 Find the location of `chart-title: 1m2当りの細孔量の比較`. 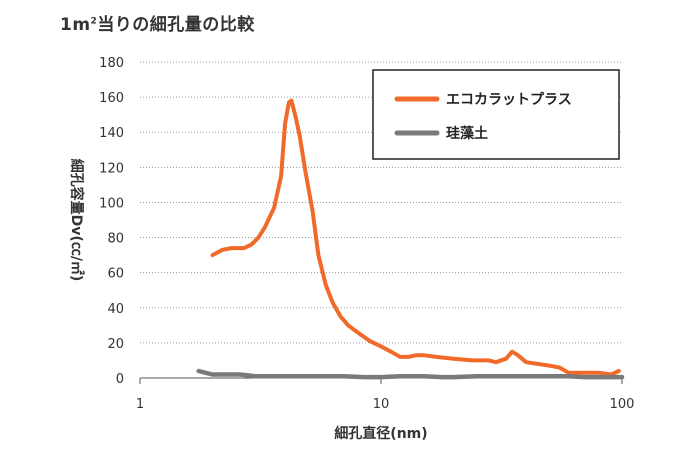

chart-title: 1m2当りの細孔量の比較 is located at coordinates (157, 25).